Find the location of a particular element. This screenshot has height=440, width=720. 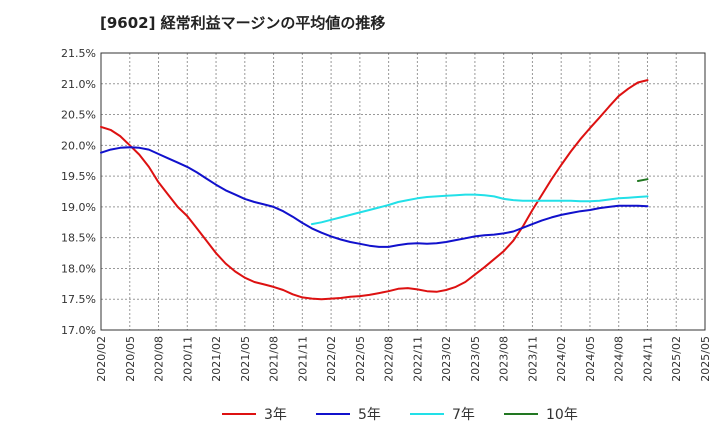

x-tick-label: 2024/11 is located at coordinates (647, 359).